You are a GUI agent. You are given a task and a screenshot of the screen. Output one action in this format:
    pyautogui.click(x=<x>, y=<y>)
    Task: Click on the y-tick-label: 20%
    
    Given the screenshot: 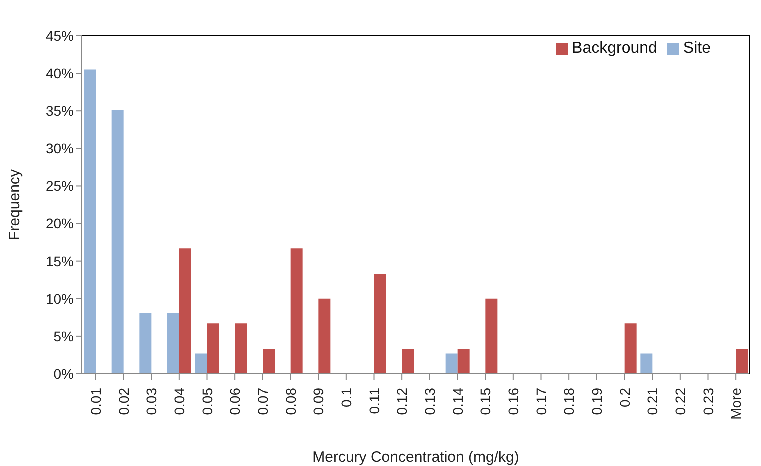 What is the action you would take?
    pyautogui.click(x=60, y=224)
    